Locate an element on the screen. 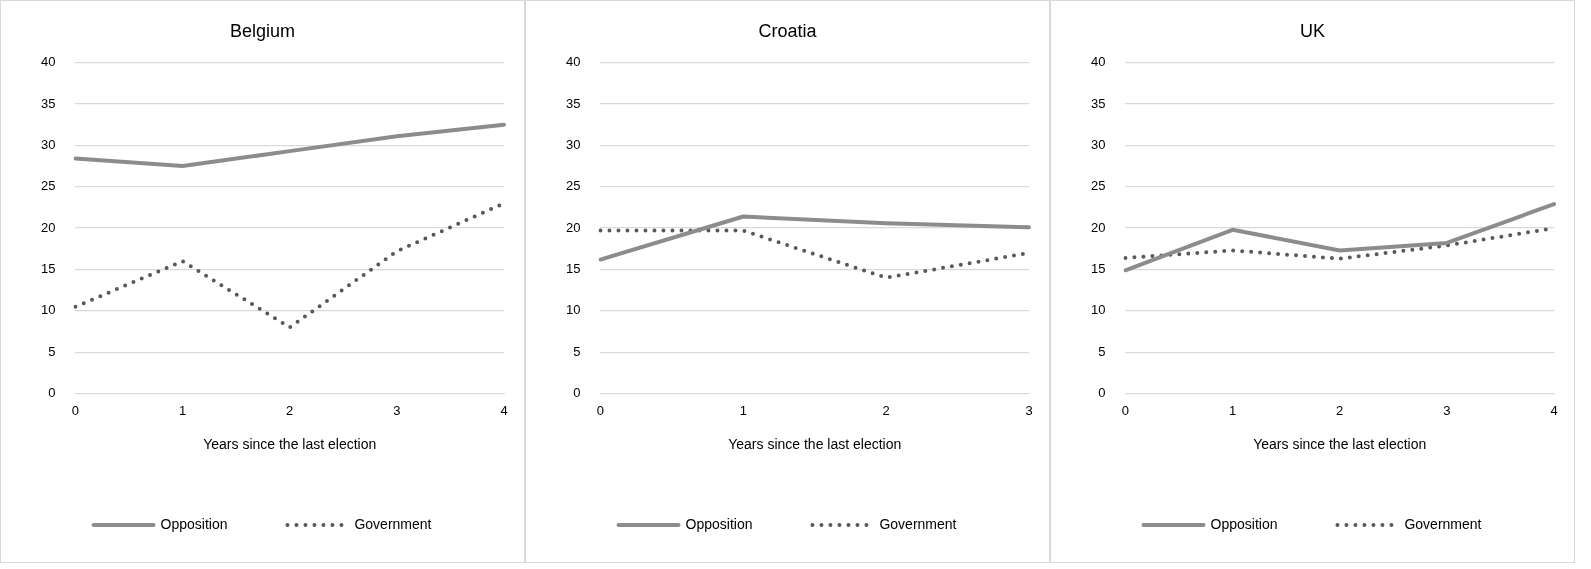 The image size is (1591, 569). chart-title: Croatia is located at coordinates (788, 30).